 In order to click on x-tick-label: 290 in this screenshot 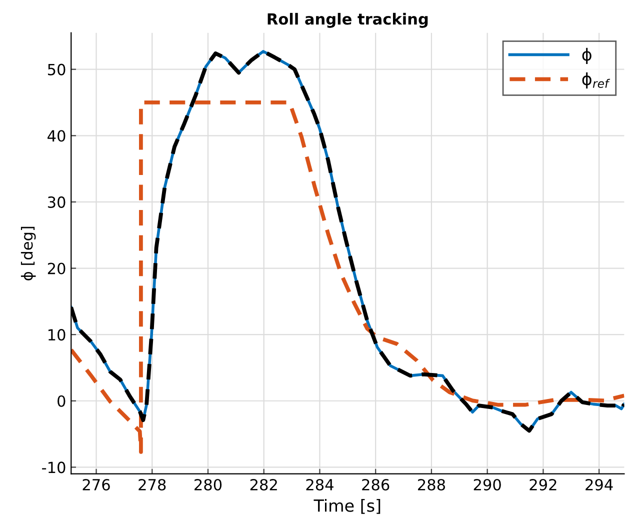, I will do `click(487, 484)`.